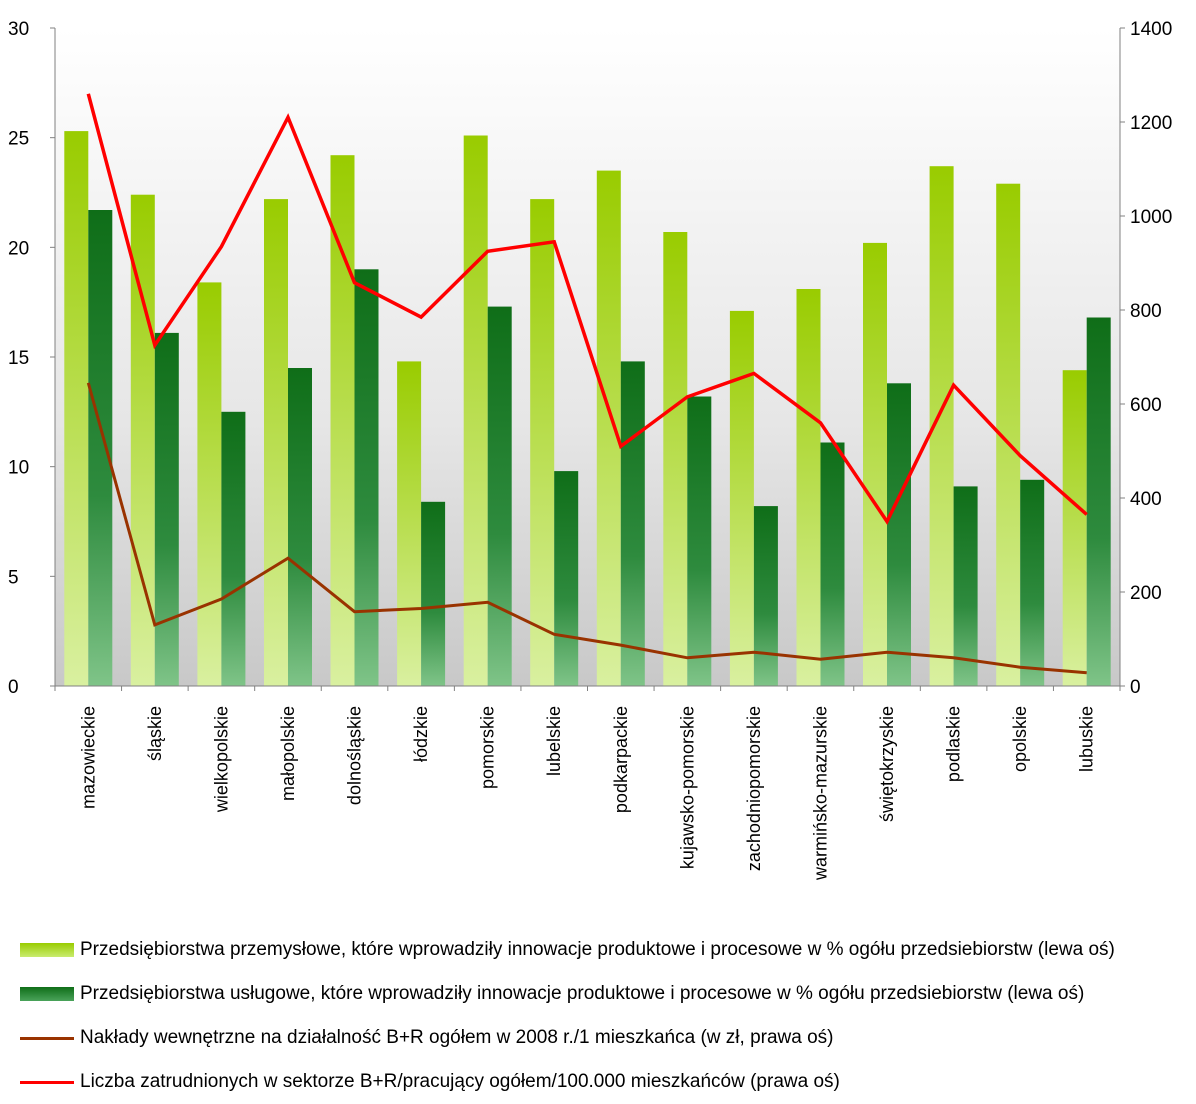 The image size is (1196, 1104). What do you see at coordinates (1146, 311) in the screenshot?
I see `right-tick-label: 800` at bounding box center [1146, 311].